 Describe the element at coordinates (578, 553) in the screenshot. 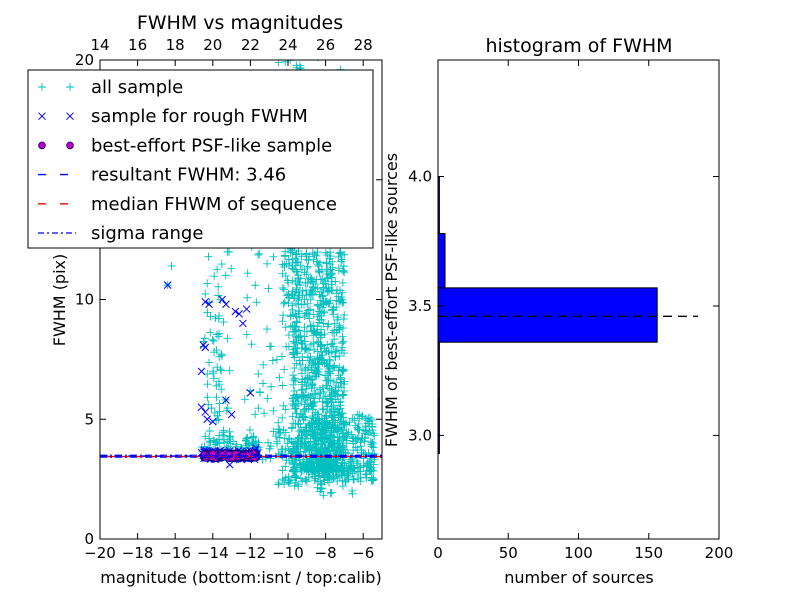

I see `histogram-x-tick-label: 100` at that location.